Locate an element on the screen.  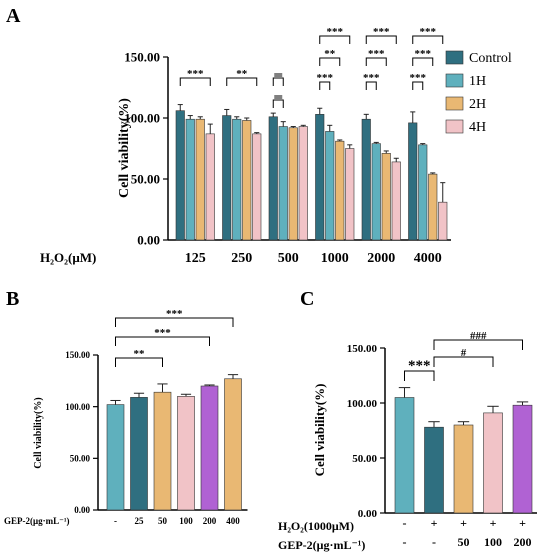
panel-a-legend-label: 2H is located at coordinates (477, 104).